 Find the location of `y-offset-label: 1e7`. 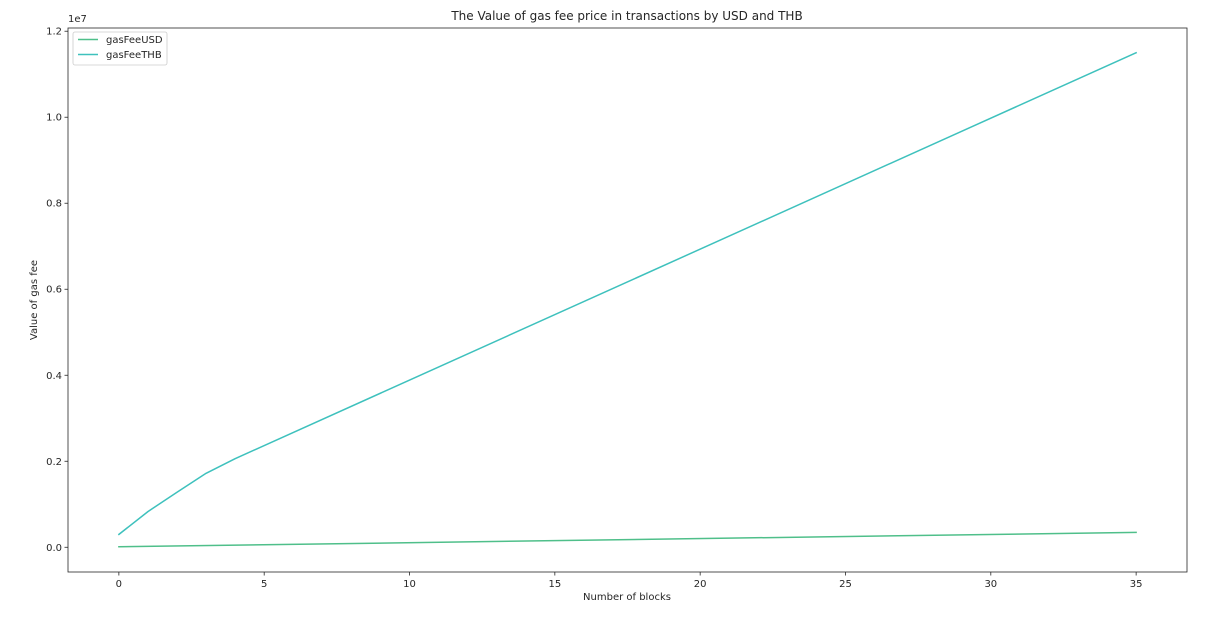

y-offset-label: 1e7 is located at coordinates (77, 19).